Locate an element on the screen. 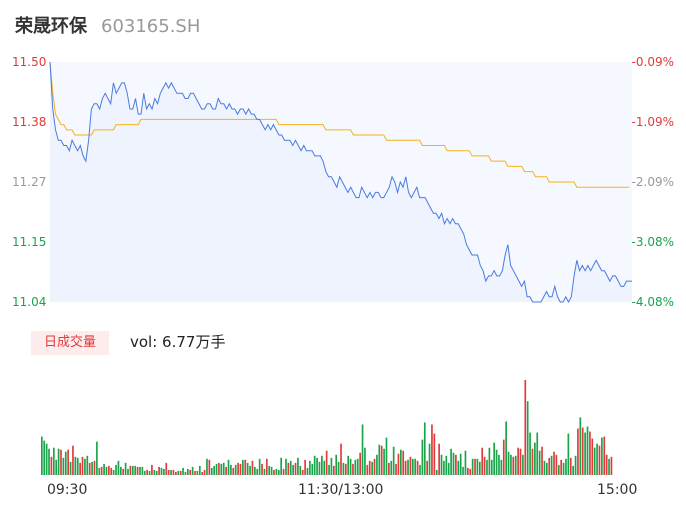 The image size is (686, 524). y-tick-left: 11.04 is located at coordinates (29, 302).